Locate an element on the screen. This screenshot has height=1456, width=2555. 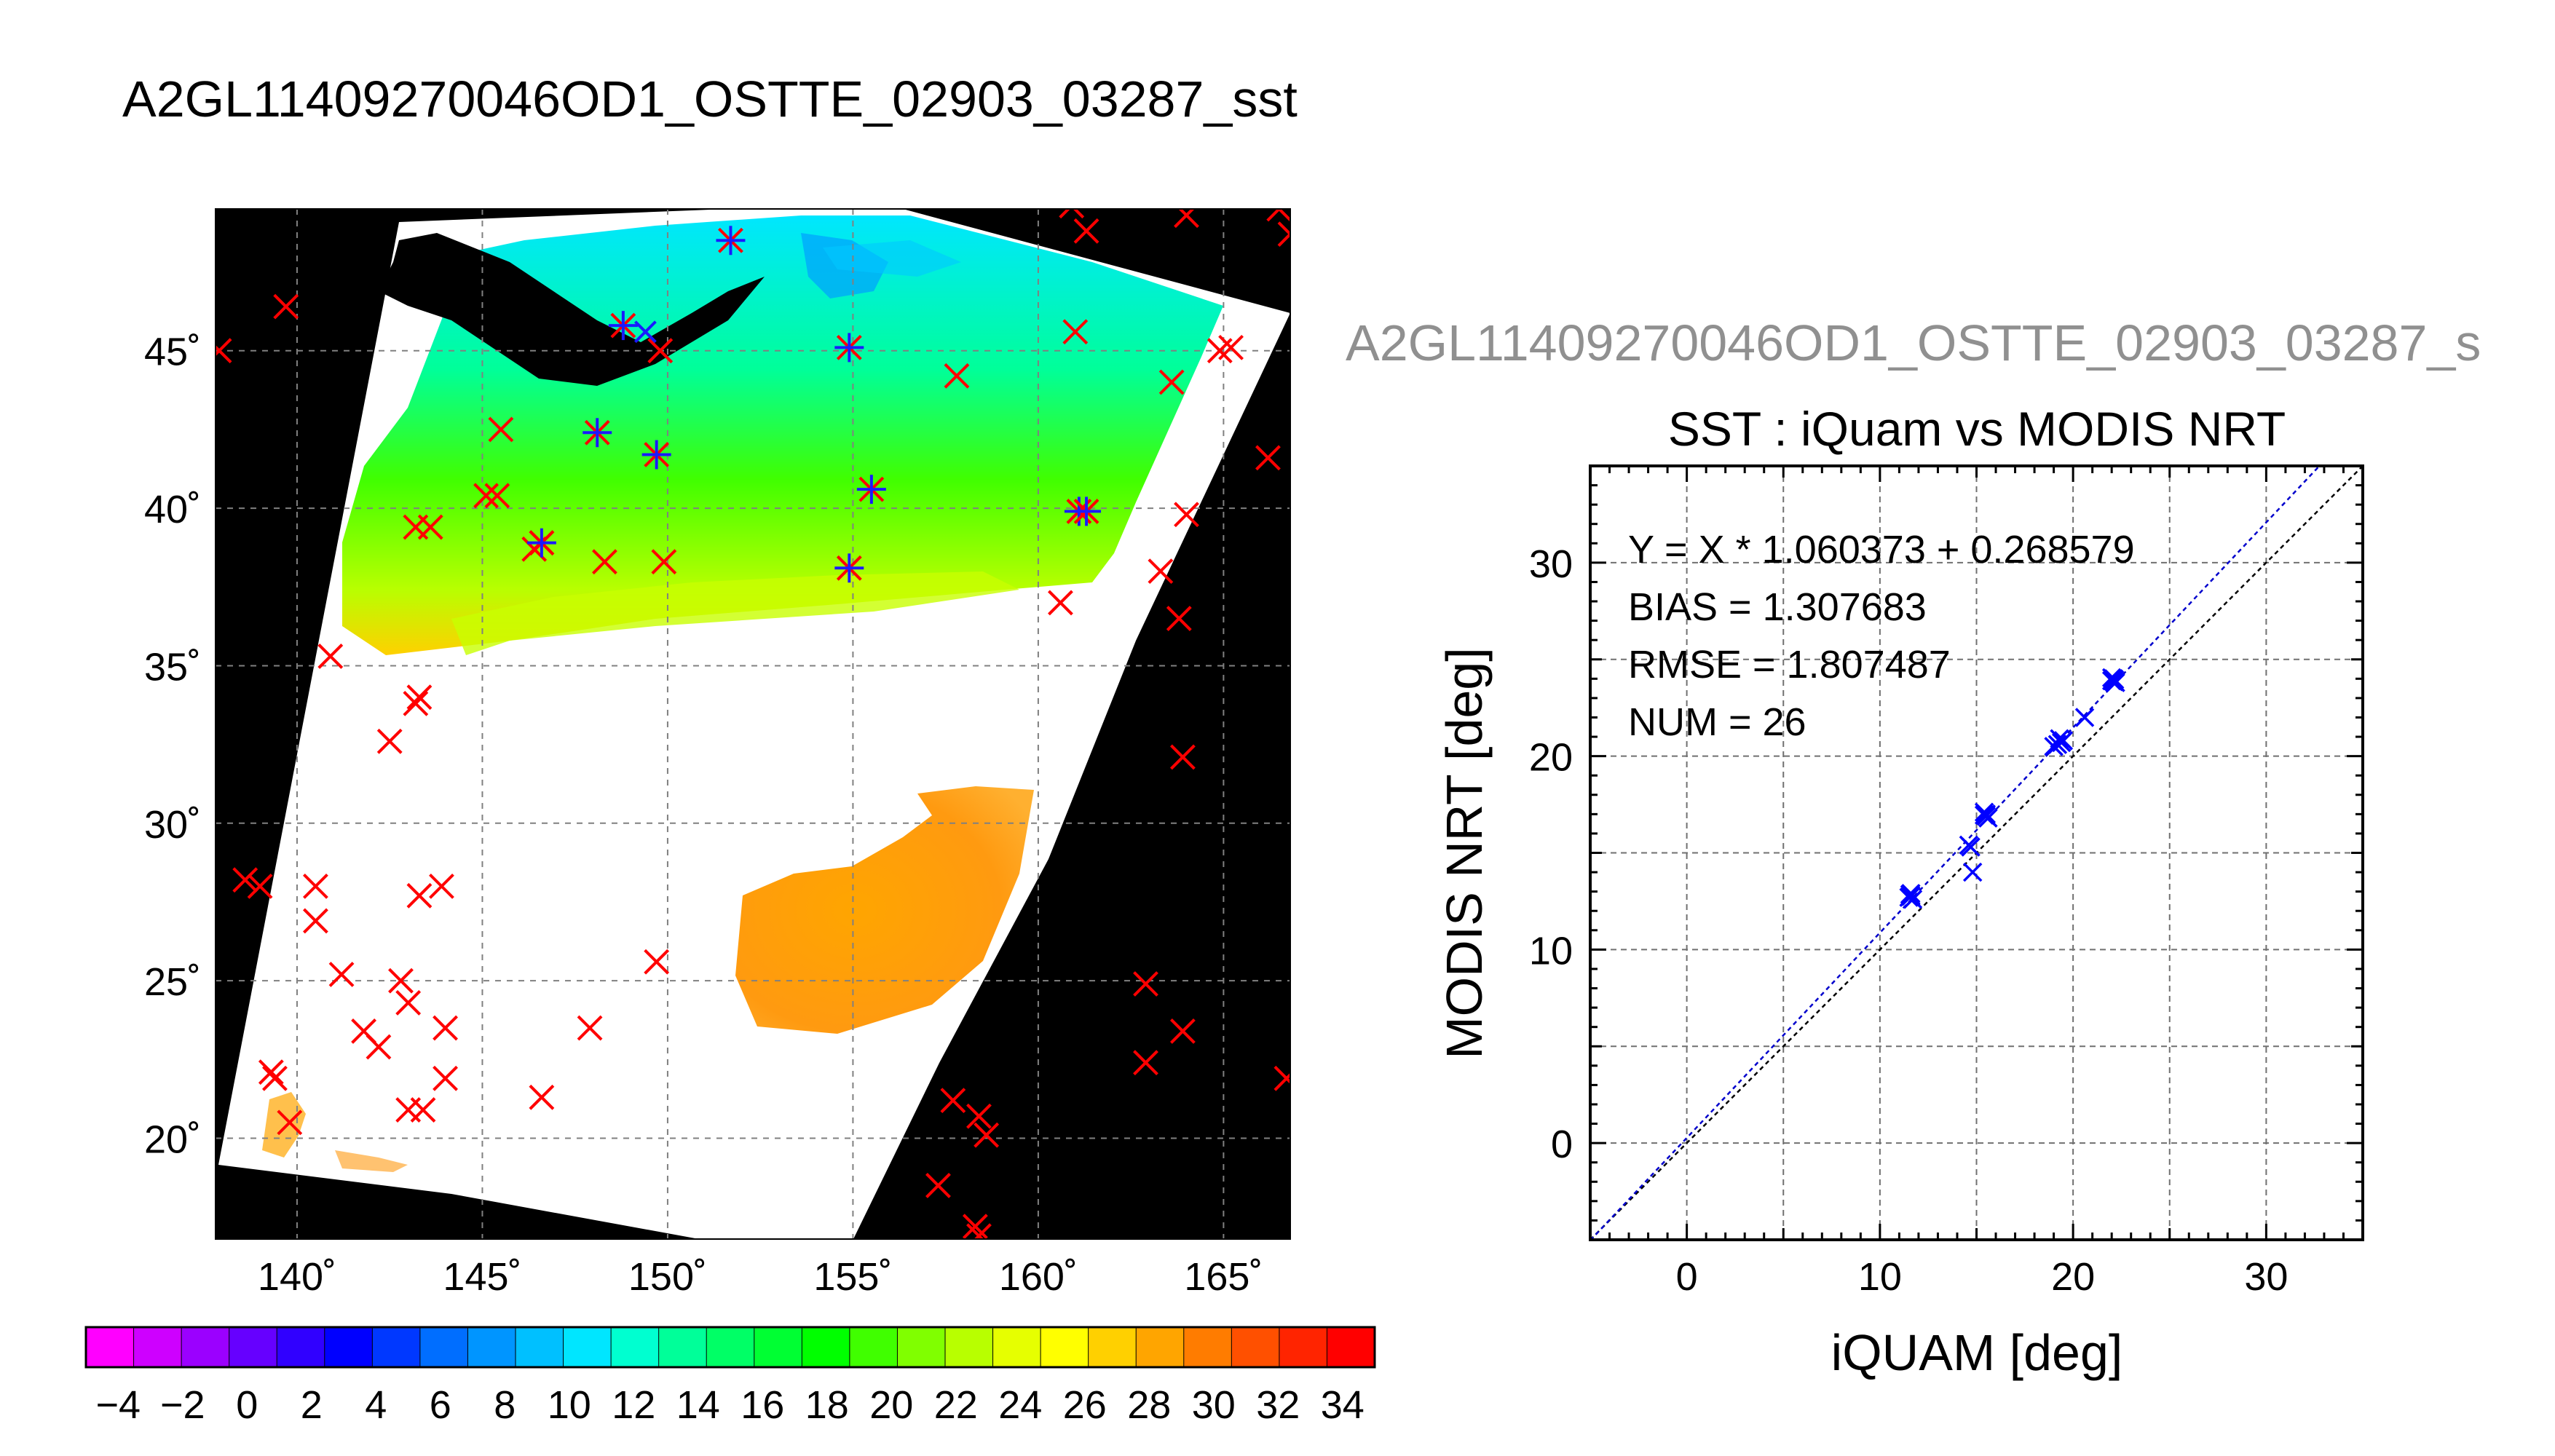
colorbar-tick-label: 20 is located at coordinates (891, 1405).